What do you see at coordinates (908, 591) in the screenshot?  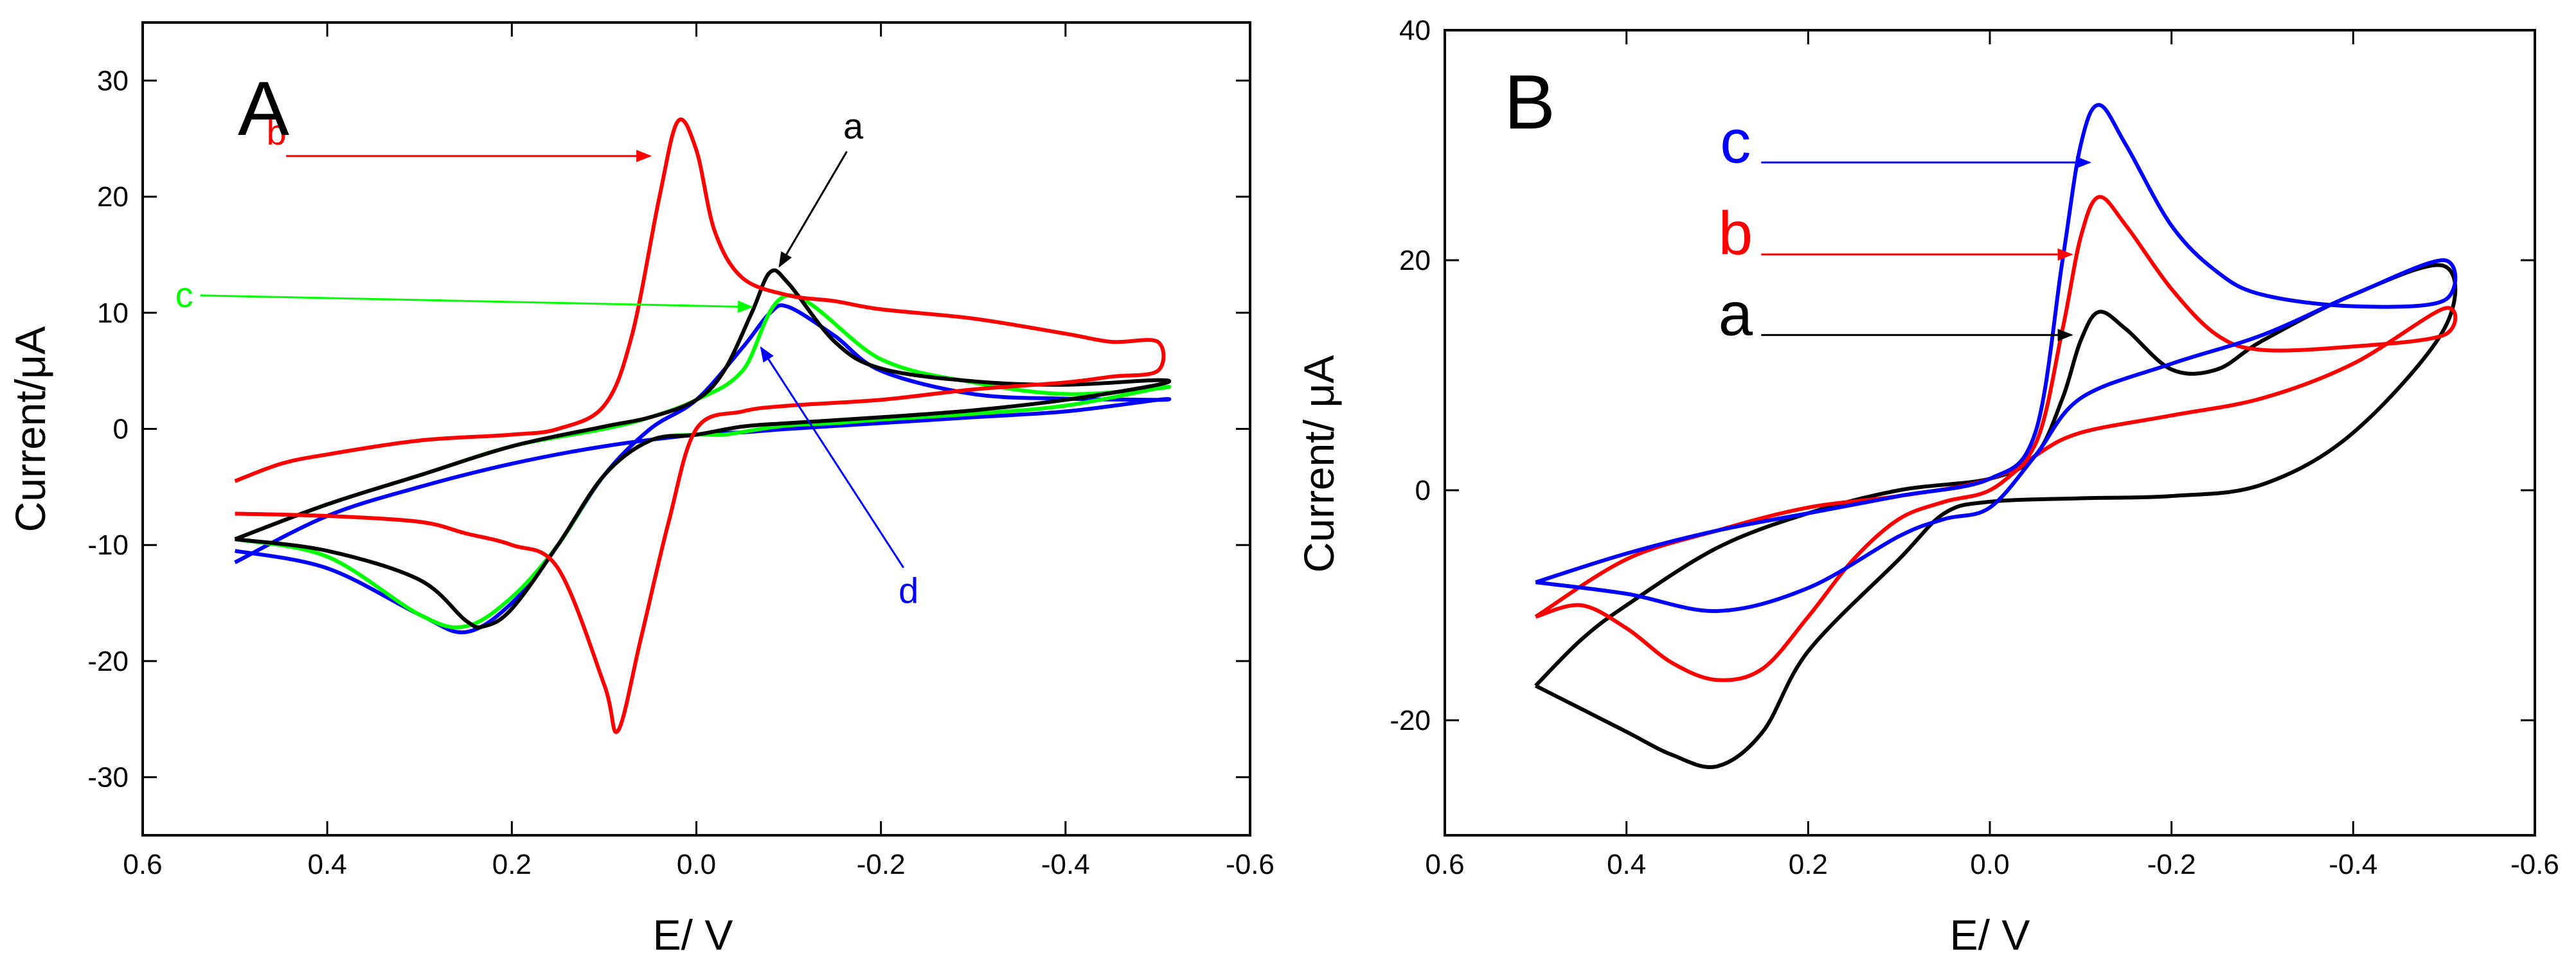 I see `panel-a-annotation-d-label: d` at bounding box center [908, 591].